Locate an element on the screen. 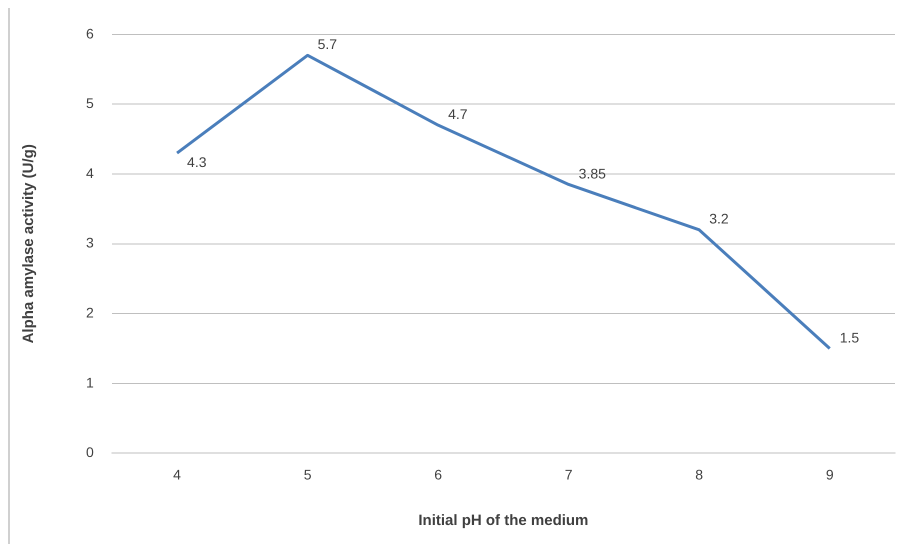 This screenshot has height=552, width=913. x-tick-label: 8 is located at coordinates (699, 474).